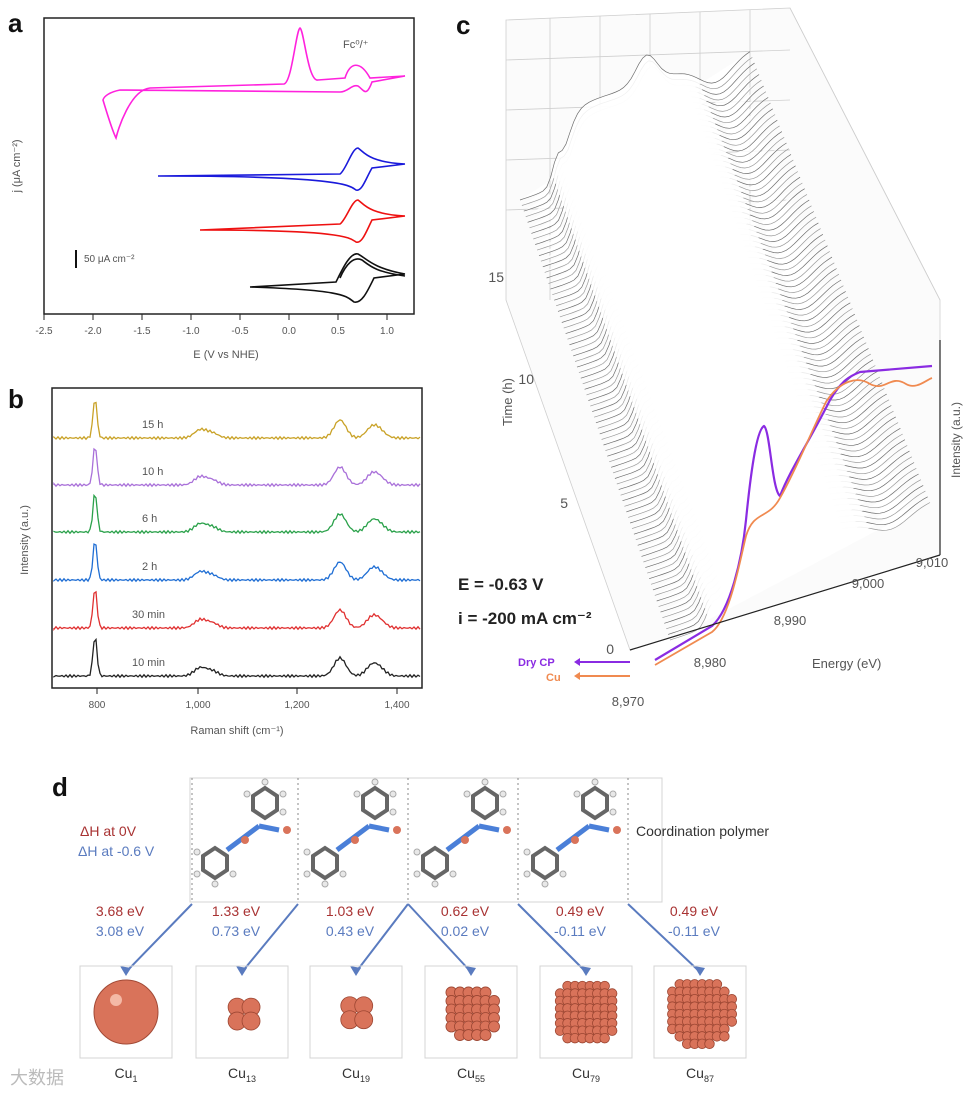  What do you see at coordinates (525, 618) in the screenshot?
I see `panel-c-current: i = -200 mA cm⁻²` at bounding box center [525, 618].